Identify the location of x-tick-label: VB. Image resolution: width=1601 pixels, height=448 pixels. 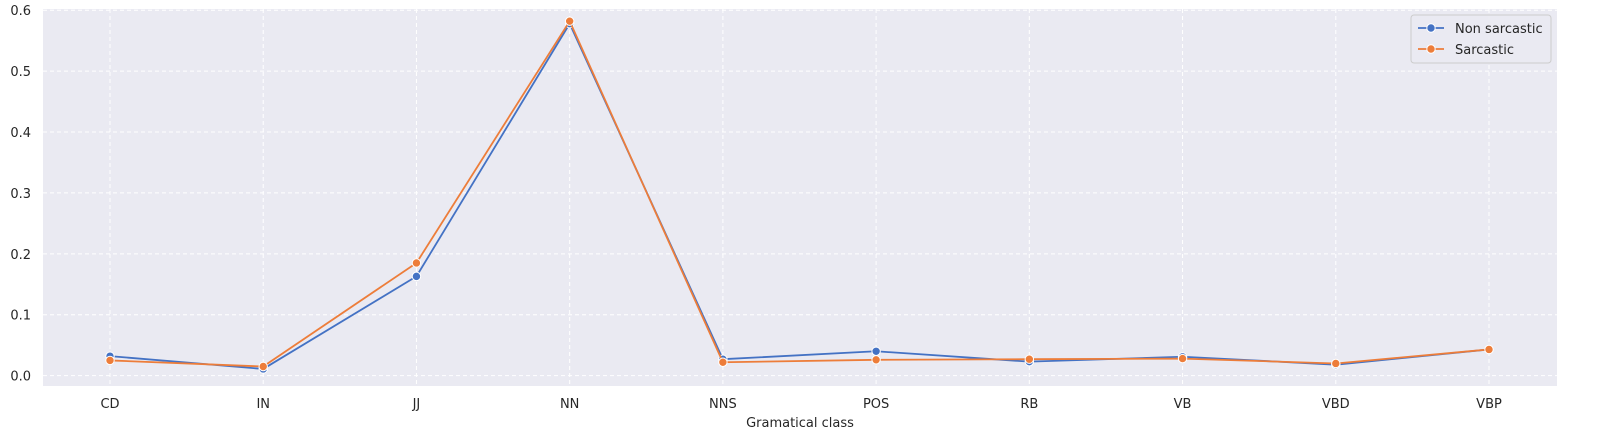
(1183, 404).